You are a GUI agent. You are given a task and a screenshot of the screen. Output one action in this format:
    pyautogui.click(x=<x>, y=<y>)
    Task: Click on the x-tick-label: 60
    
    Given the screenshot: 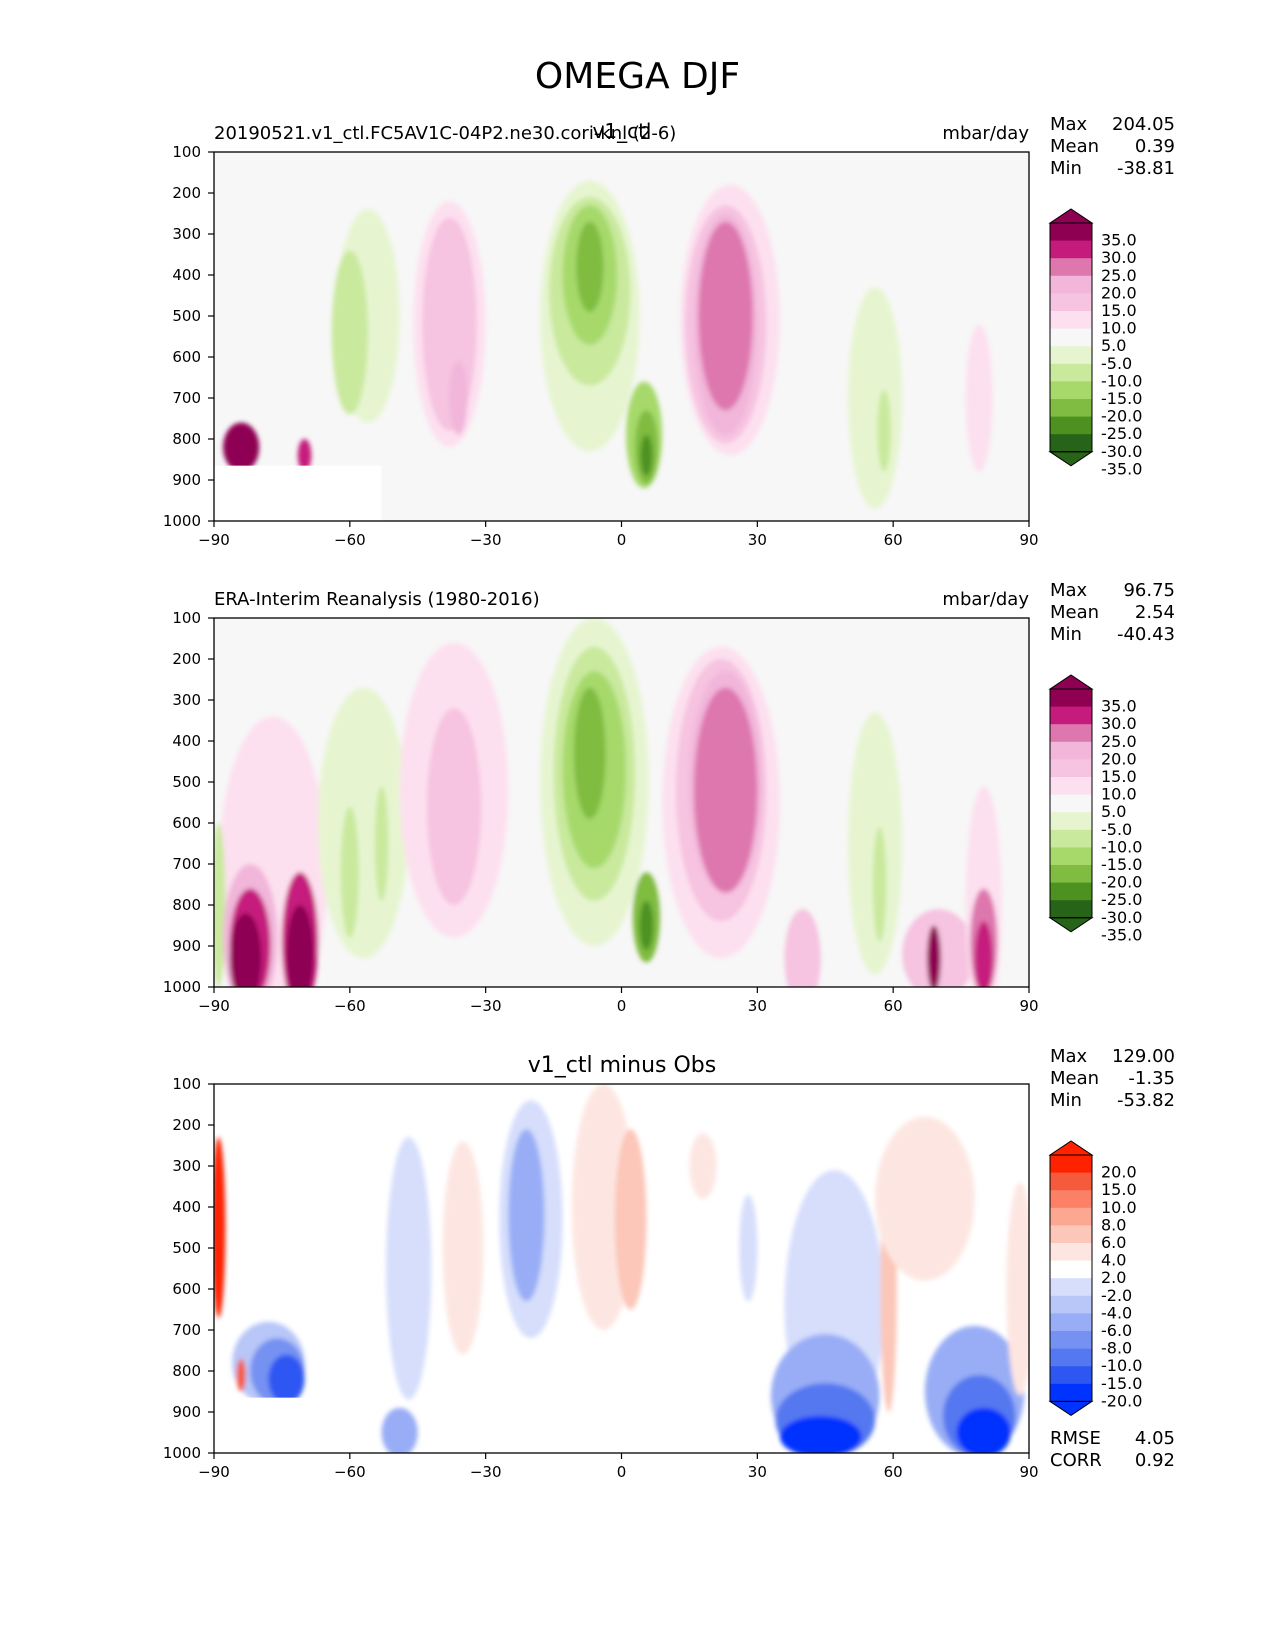 What is the action you would take?
    pyautogui.click(x=893, y=540)
    